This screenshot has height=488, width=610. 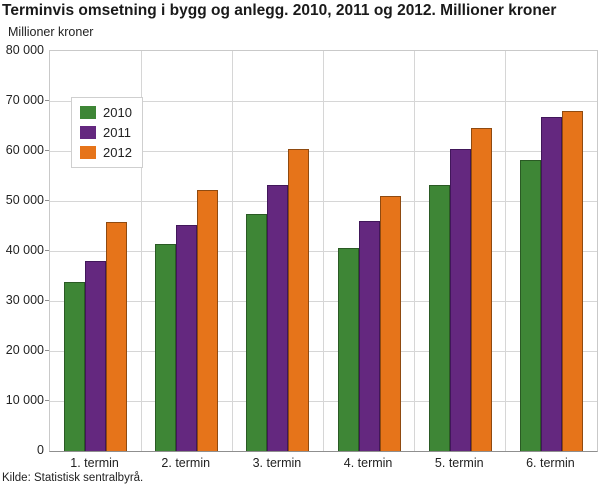 What do you see at coordinates (24, 100) in the screenshot?
I see `y-tick-label: 70 000` at bounding box center [24, 100].